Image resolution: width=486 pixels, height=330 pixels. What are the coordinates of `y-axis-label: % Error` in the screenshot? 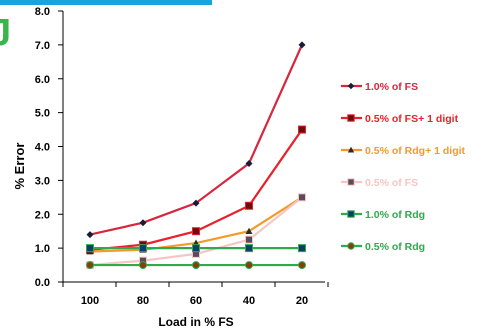 It's located at (19, 166).